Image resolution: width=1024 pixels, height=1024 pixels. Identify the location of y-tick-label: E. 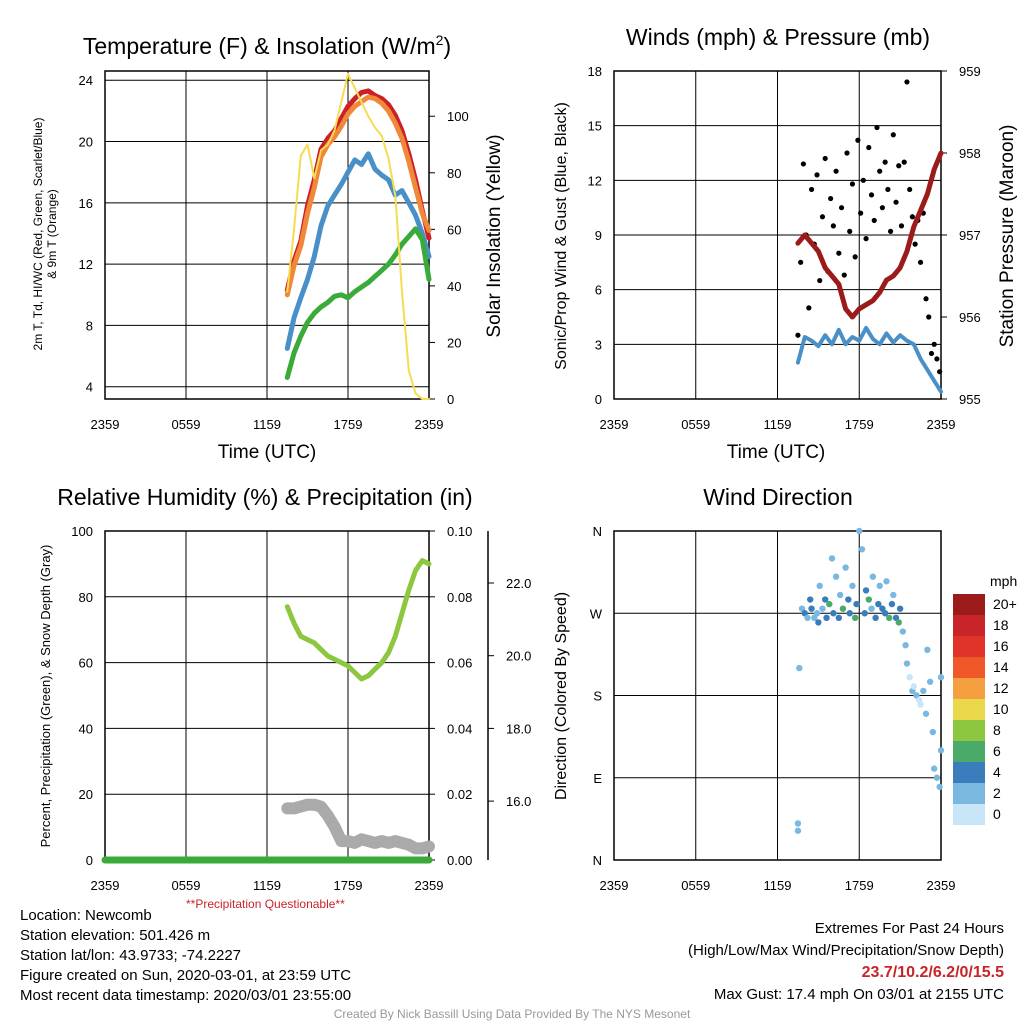
(597, 778).